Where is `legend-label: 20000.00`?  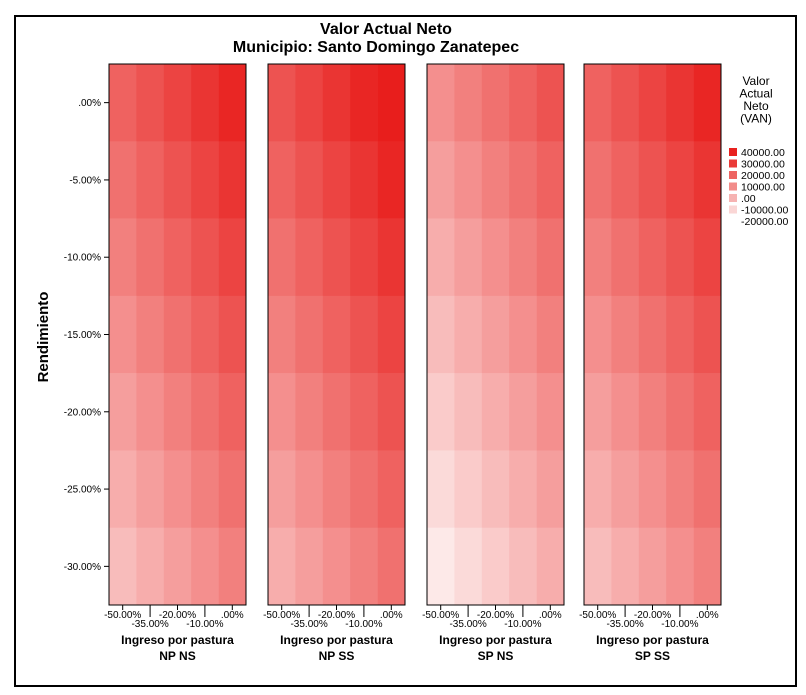 legend-label: 20000.00 is located at coordinates (763, 176).